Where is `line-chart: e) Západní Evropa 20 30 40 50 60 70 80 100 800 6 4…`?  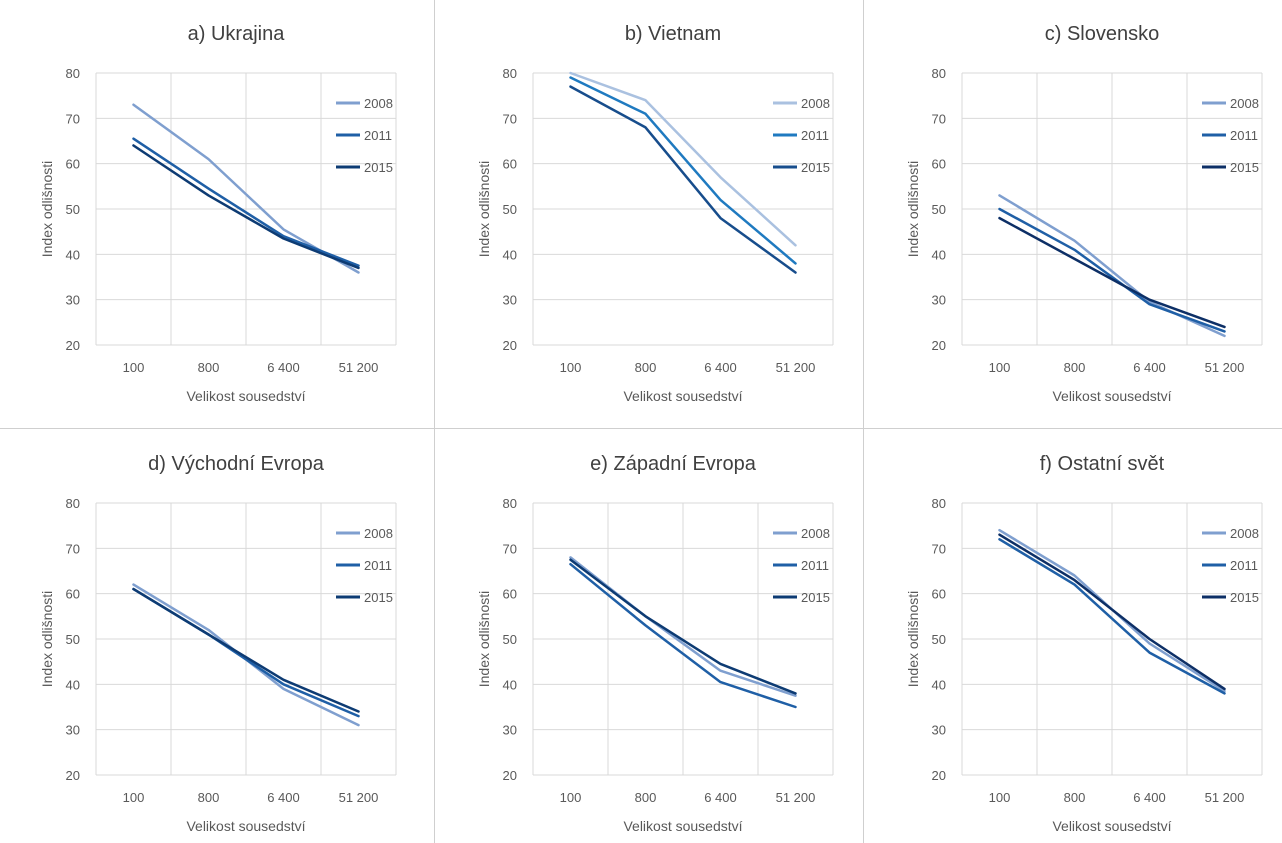
line-chart: e) Západní Evropa 20 30 40 50 60 70 80 100 800 6 4… is located at coordinates (655, 643).